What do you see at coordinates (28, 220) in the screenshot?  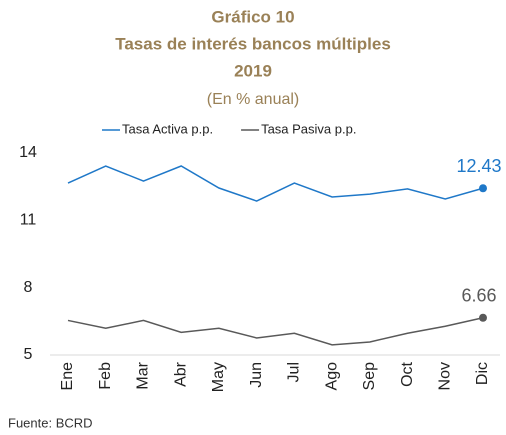 I see `y-tick-label: 11` at bounding box center [28, 220].